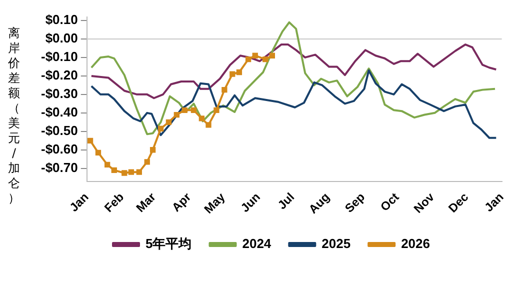 Image resolution: width=515 pixels, height=303 pixels. What do you see at coordinates (169, 244) in the screenshot?
I see `legend-label: 5年平均` at bounding box center [169, 244].